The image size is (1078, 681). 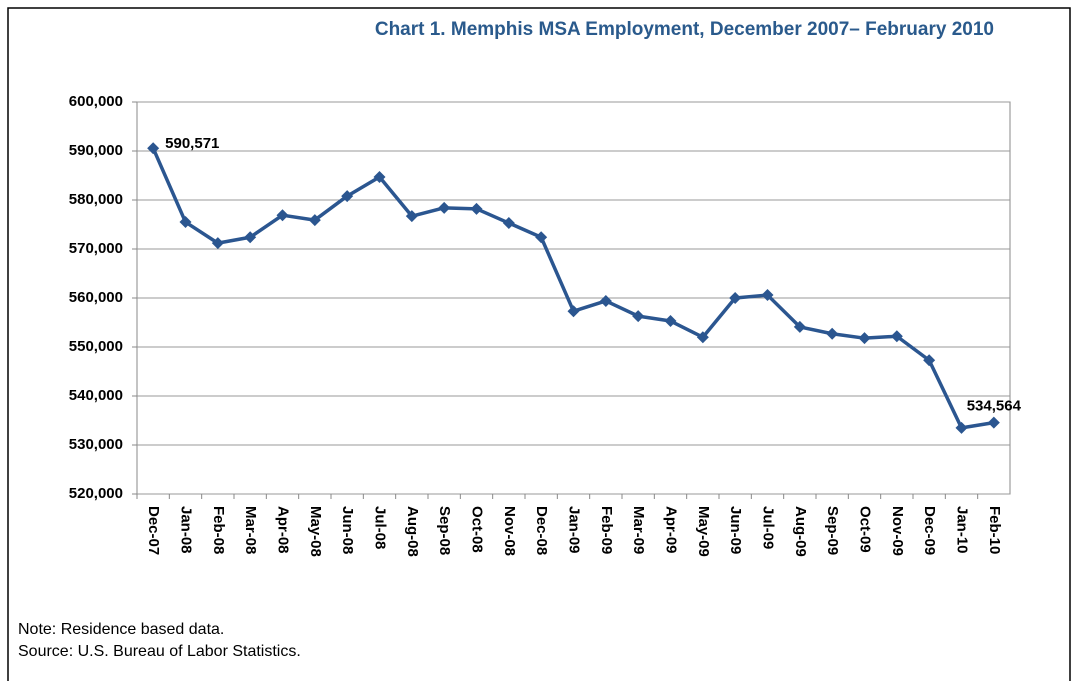 What do you see at coordinates (192, 143) in the screenshot?
I see `data-label: 590,571` at bounding box center [192, 143].